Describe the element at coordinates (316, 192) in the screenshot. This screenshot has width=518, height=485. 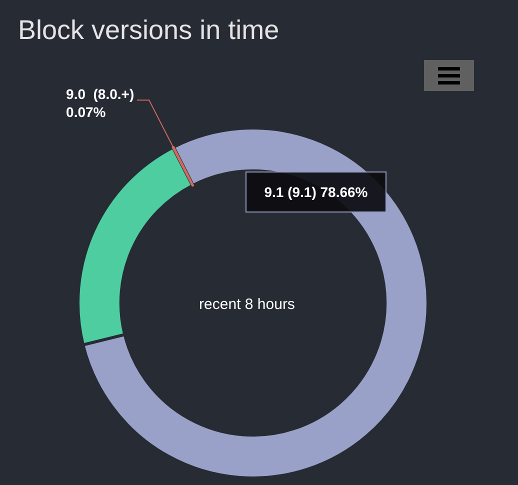
I see `slice-label: 9.1 (9.1) 78.66%` at that location.